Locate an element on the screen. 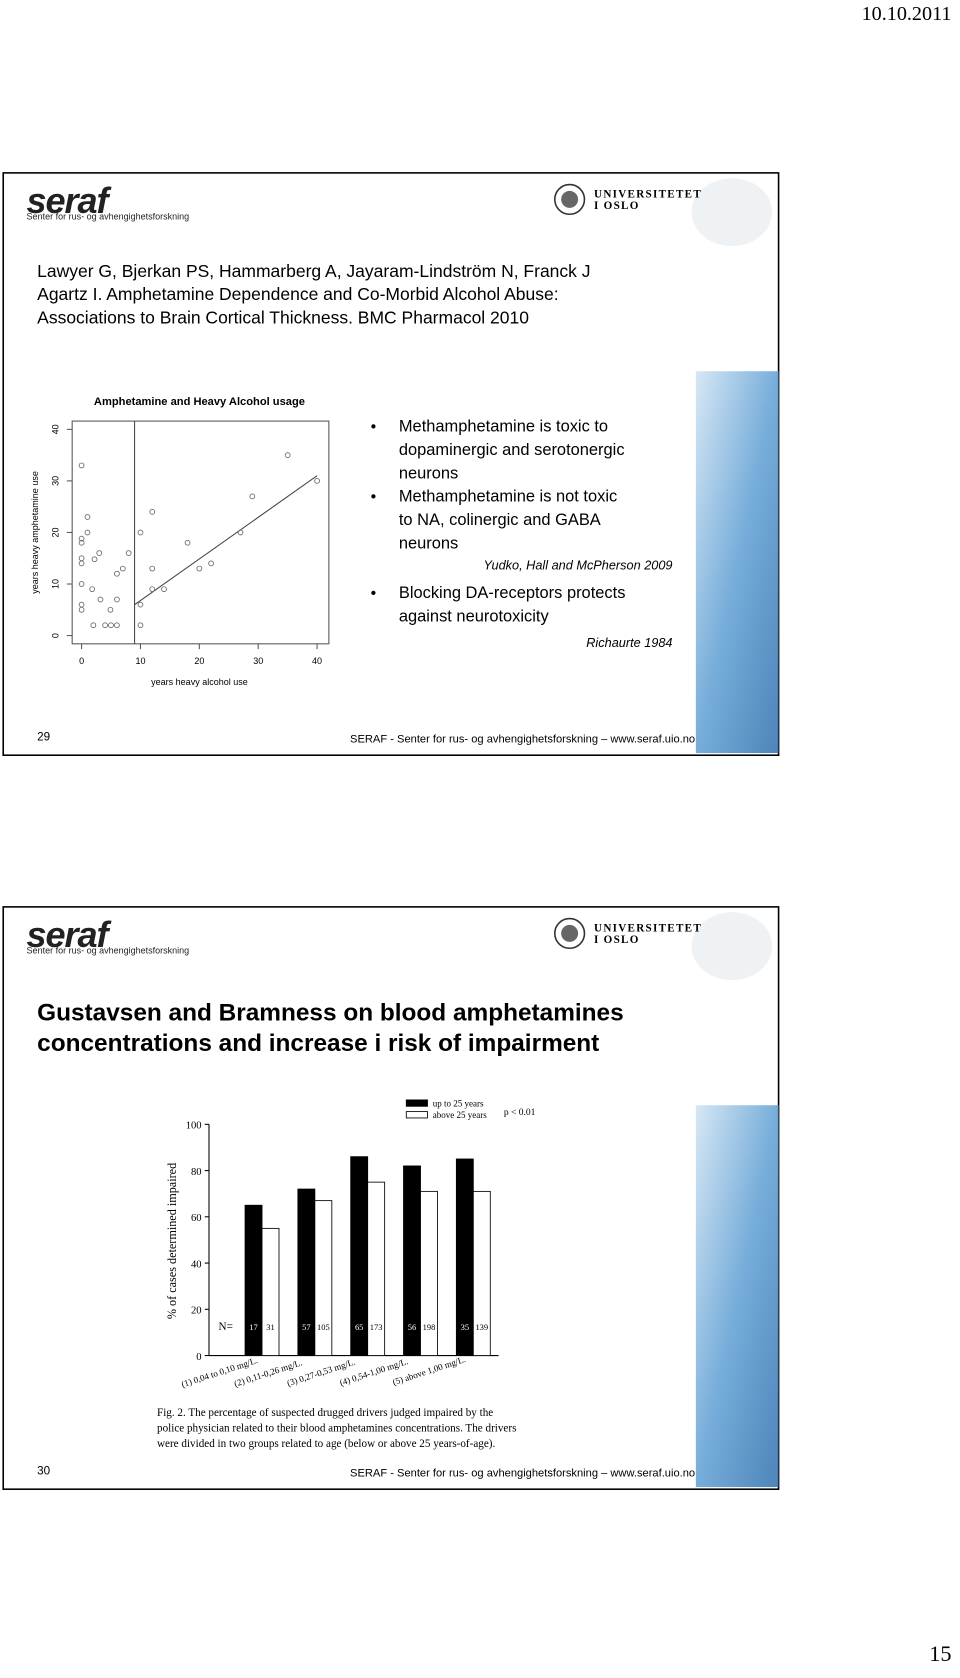 This screenshot has width=960, height=1678. n-value: 198 is located at coordinates (429, 1327).